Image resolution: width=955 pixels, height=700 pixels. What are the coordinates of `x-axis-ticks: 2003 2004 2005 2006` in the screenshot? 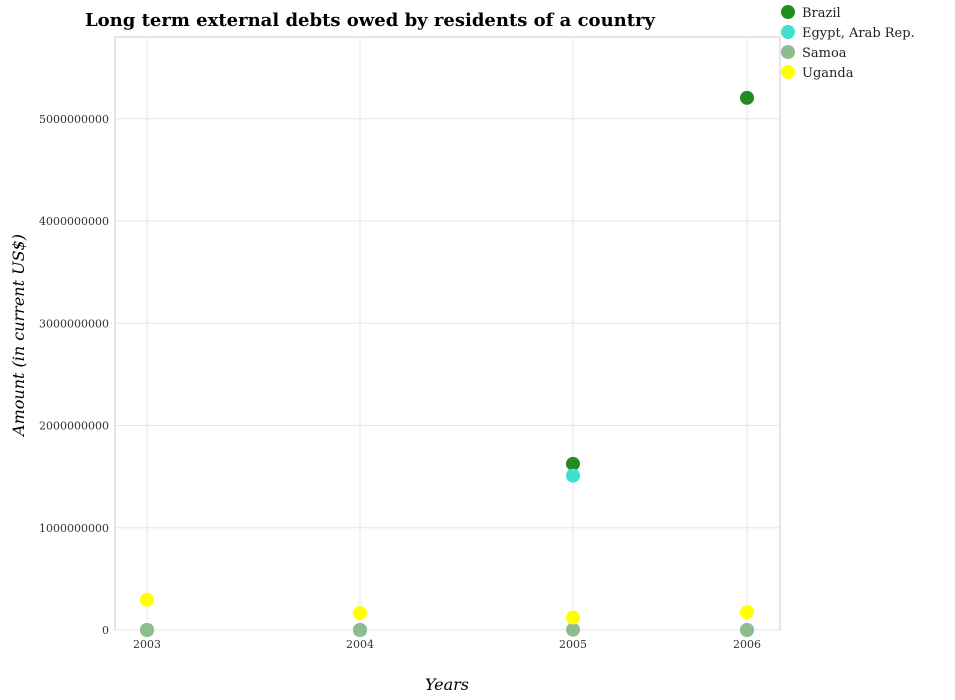 It's located at (447, 644).